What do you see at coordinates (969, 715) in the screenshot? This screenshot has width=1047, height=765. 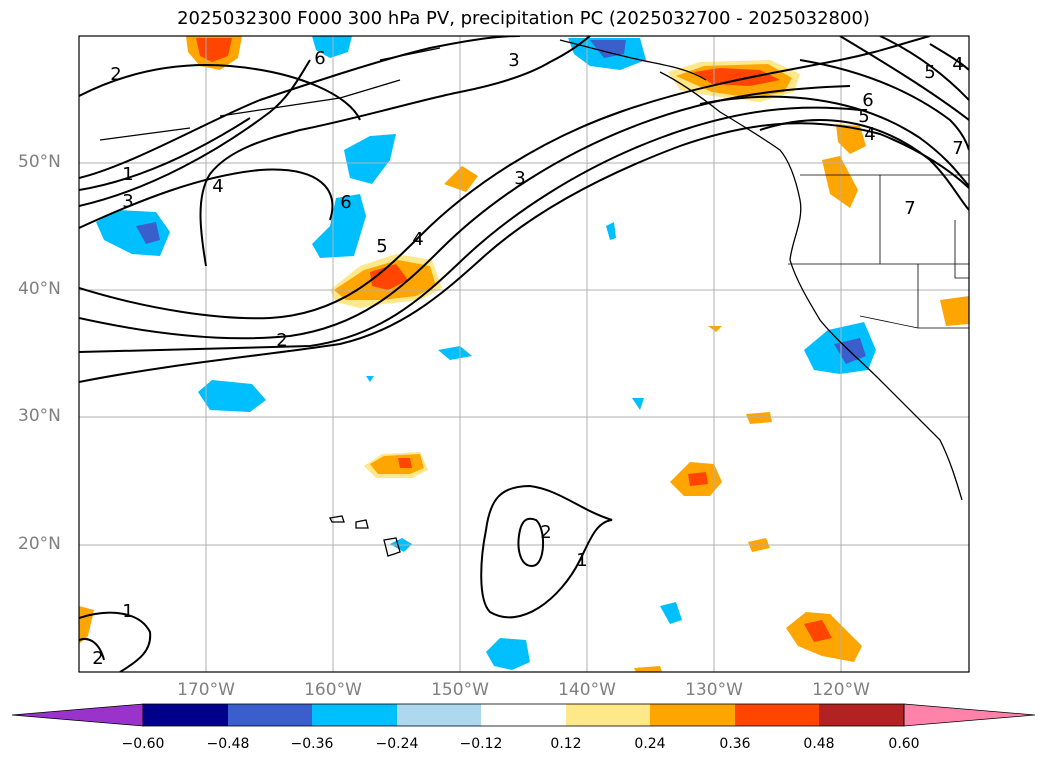 I see `colorbar-extend-right` at bounding box center [969, 715].